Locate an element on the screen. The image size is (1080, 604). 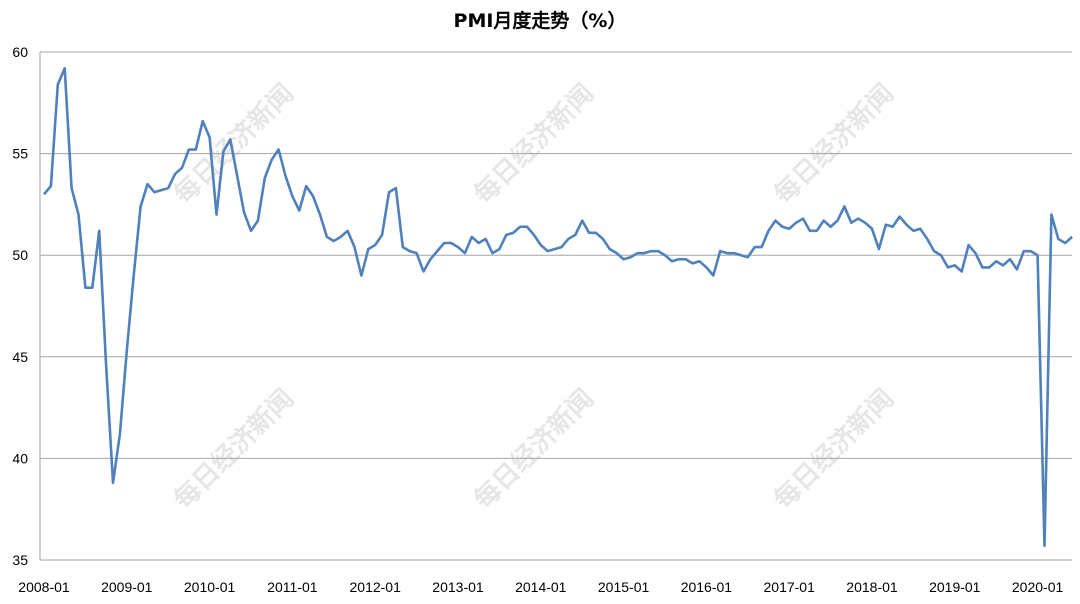
y-tick-label: 35 is located at coordinates (20, 560).